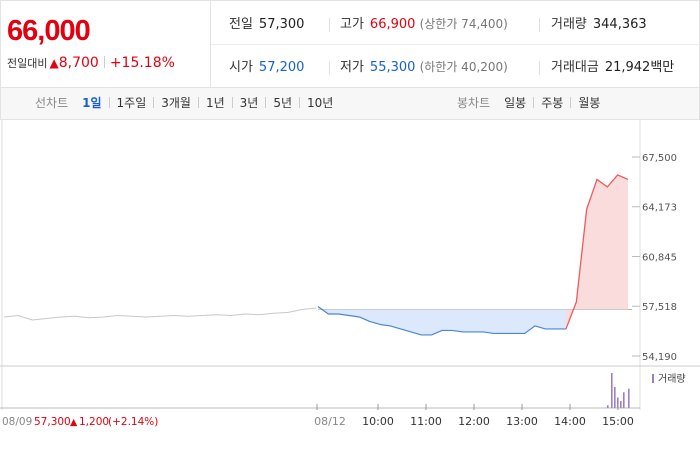 This screenshot has width=700, height=450. I want to click on change-percent: +15.18%, so click(142, 63).